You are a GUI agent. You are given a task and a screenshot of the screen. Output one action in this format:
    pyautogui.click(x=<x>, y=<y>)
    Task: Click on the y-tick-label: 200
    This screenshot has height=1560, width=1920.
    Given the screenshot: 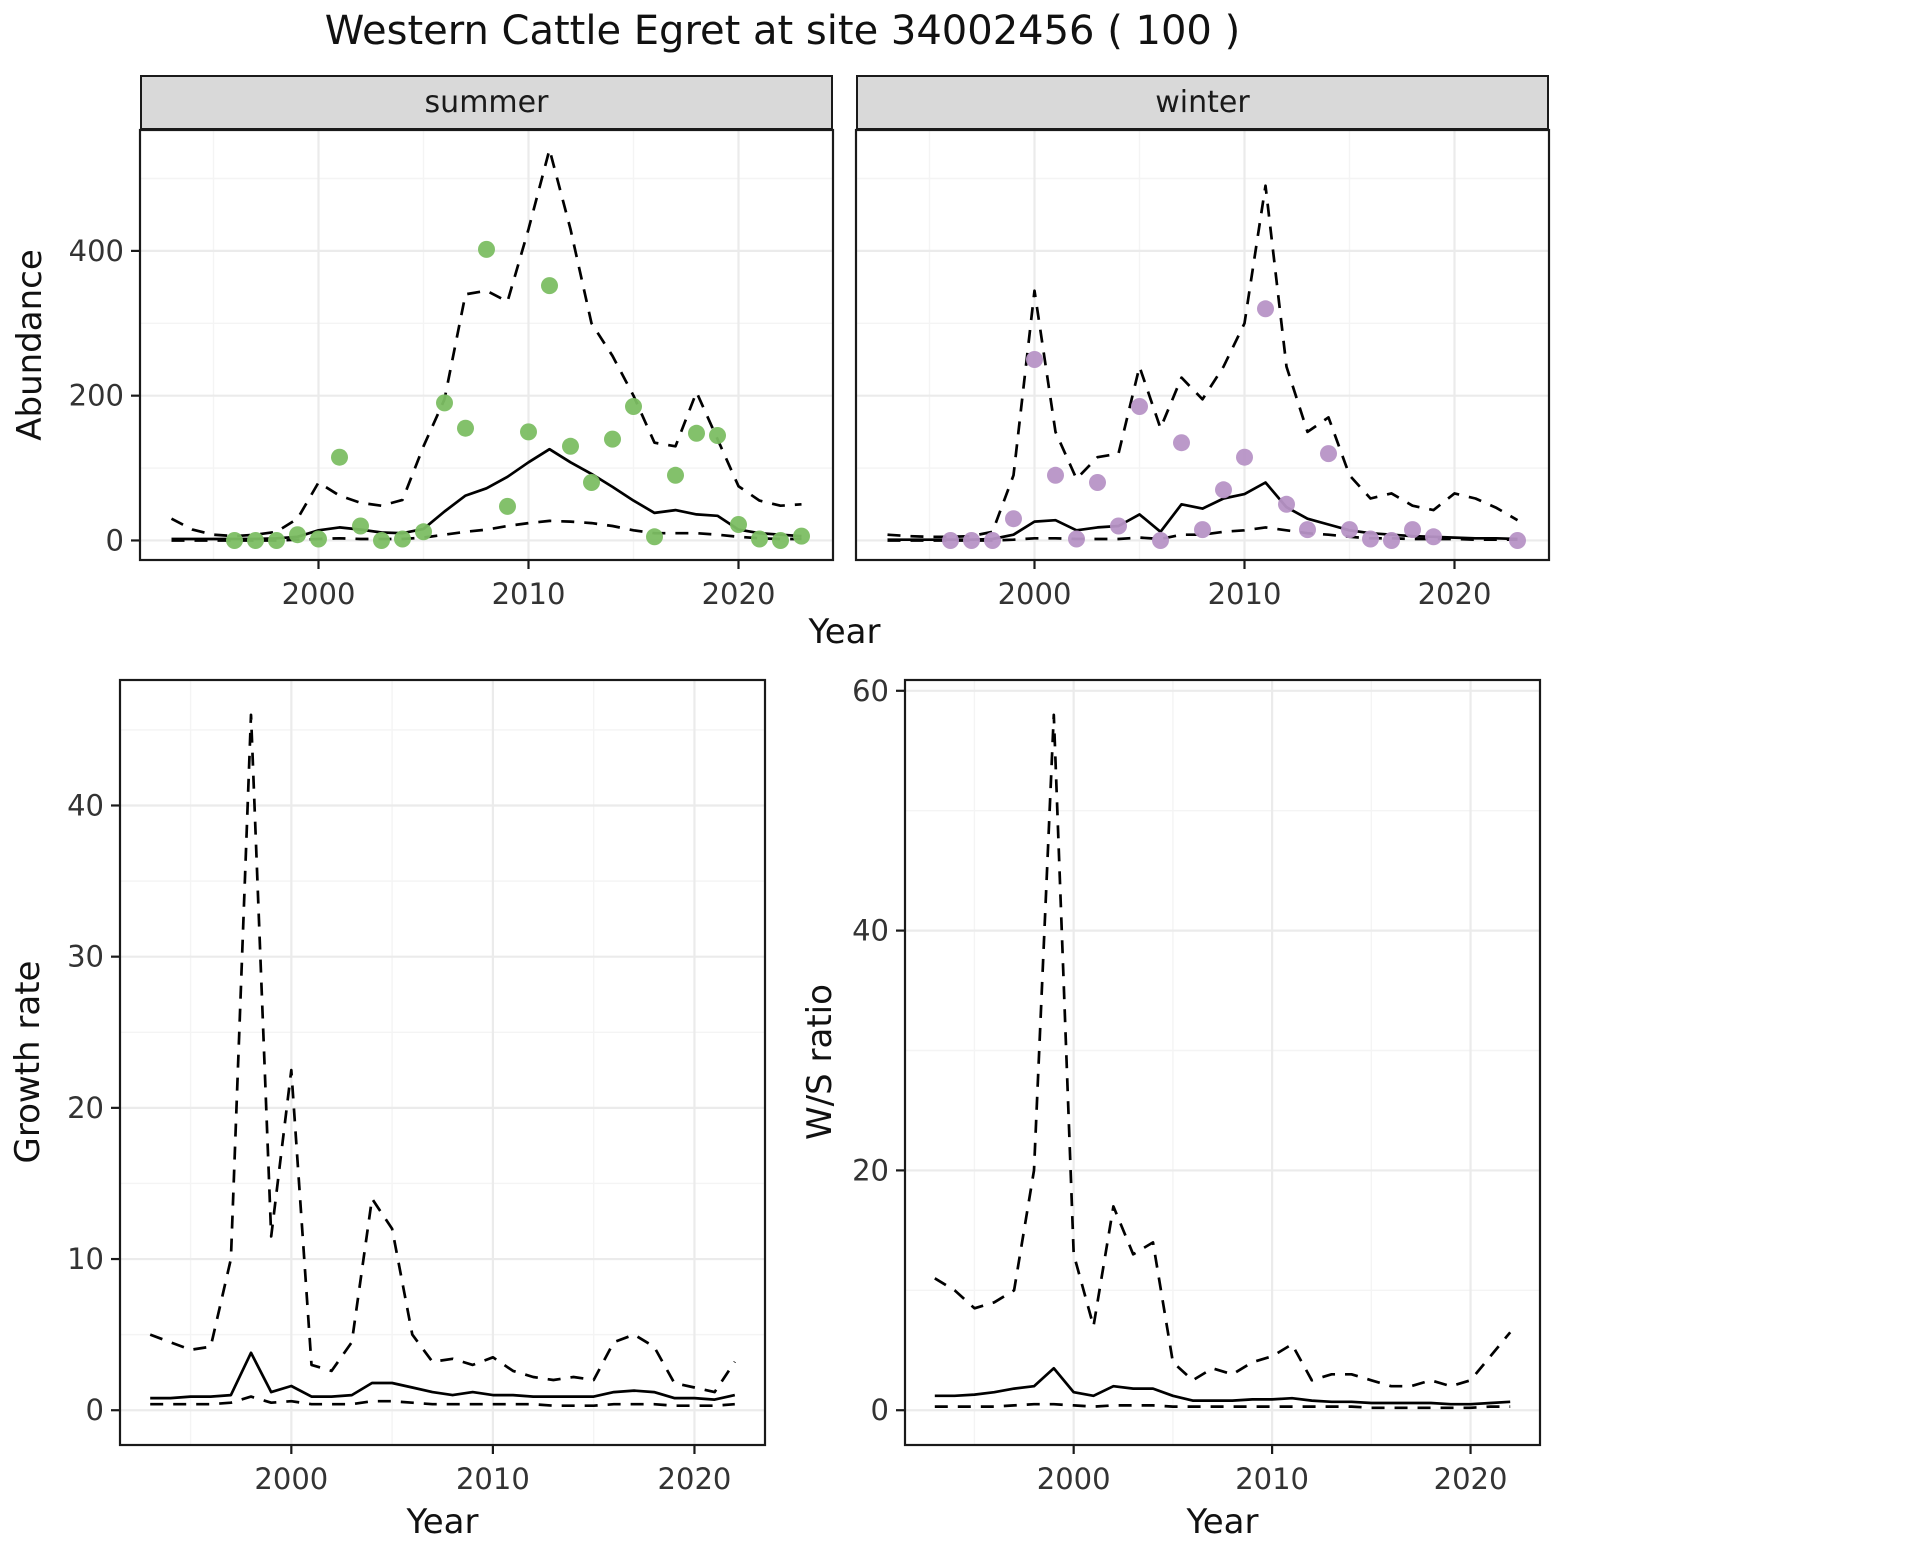 What is the action you would take?
    pyautogui.click(x=96, y=396)
    